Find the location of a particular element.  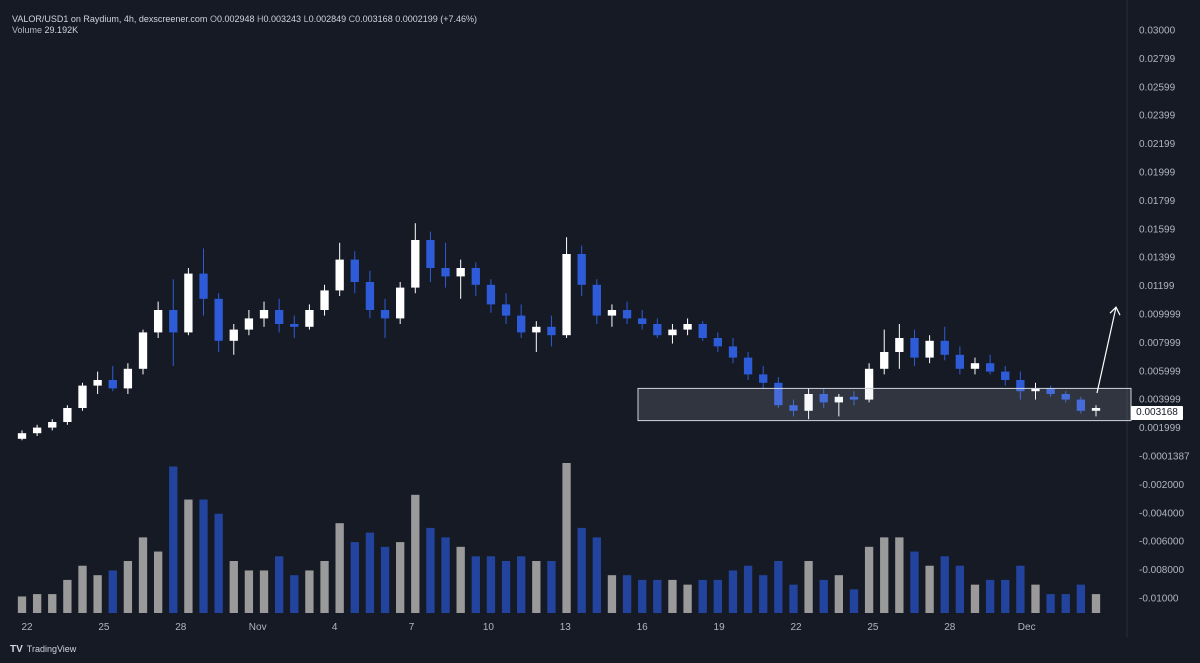

volume-label: Volume is located at coordinates (27, 30).